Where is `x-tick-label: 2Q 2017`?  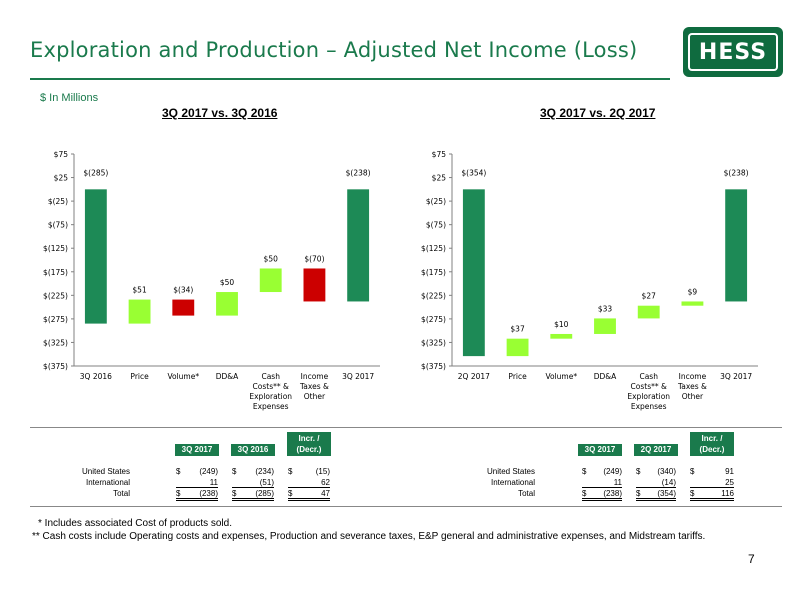 x-tick-label: 2Q 2017 is located at coordinates (474, 376).